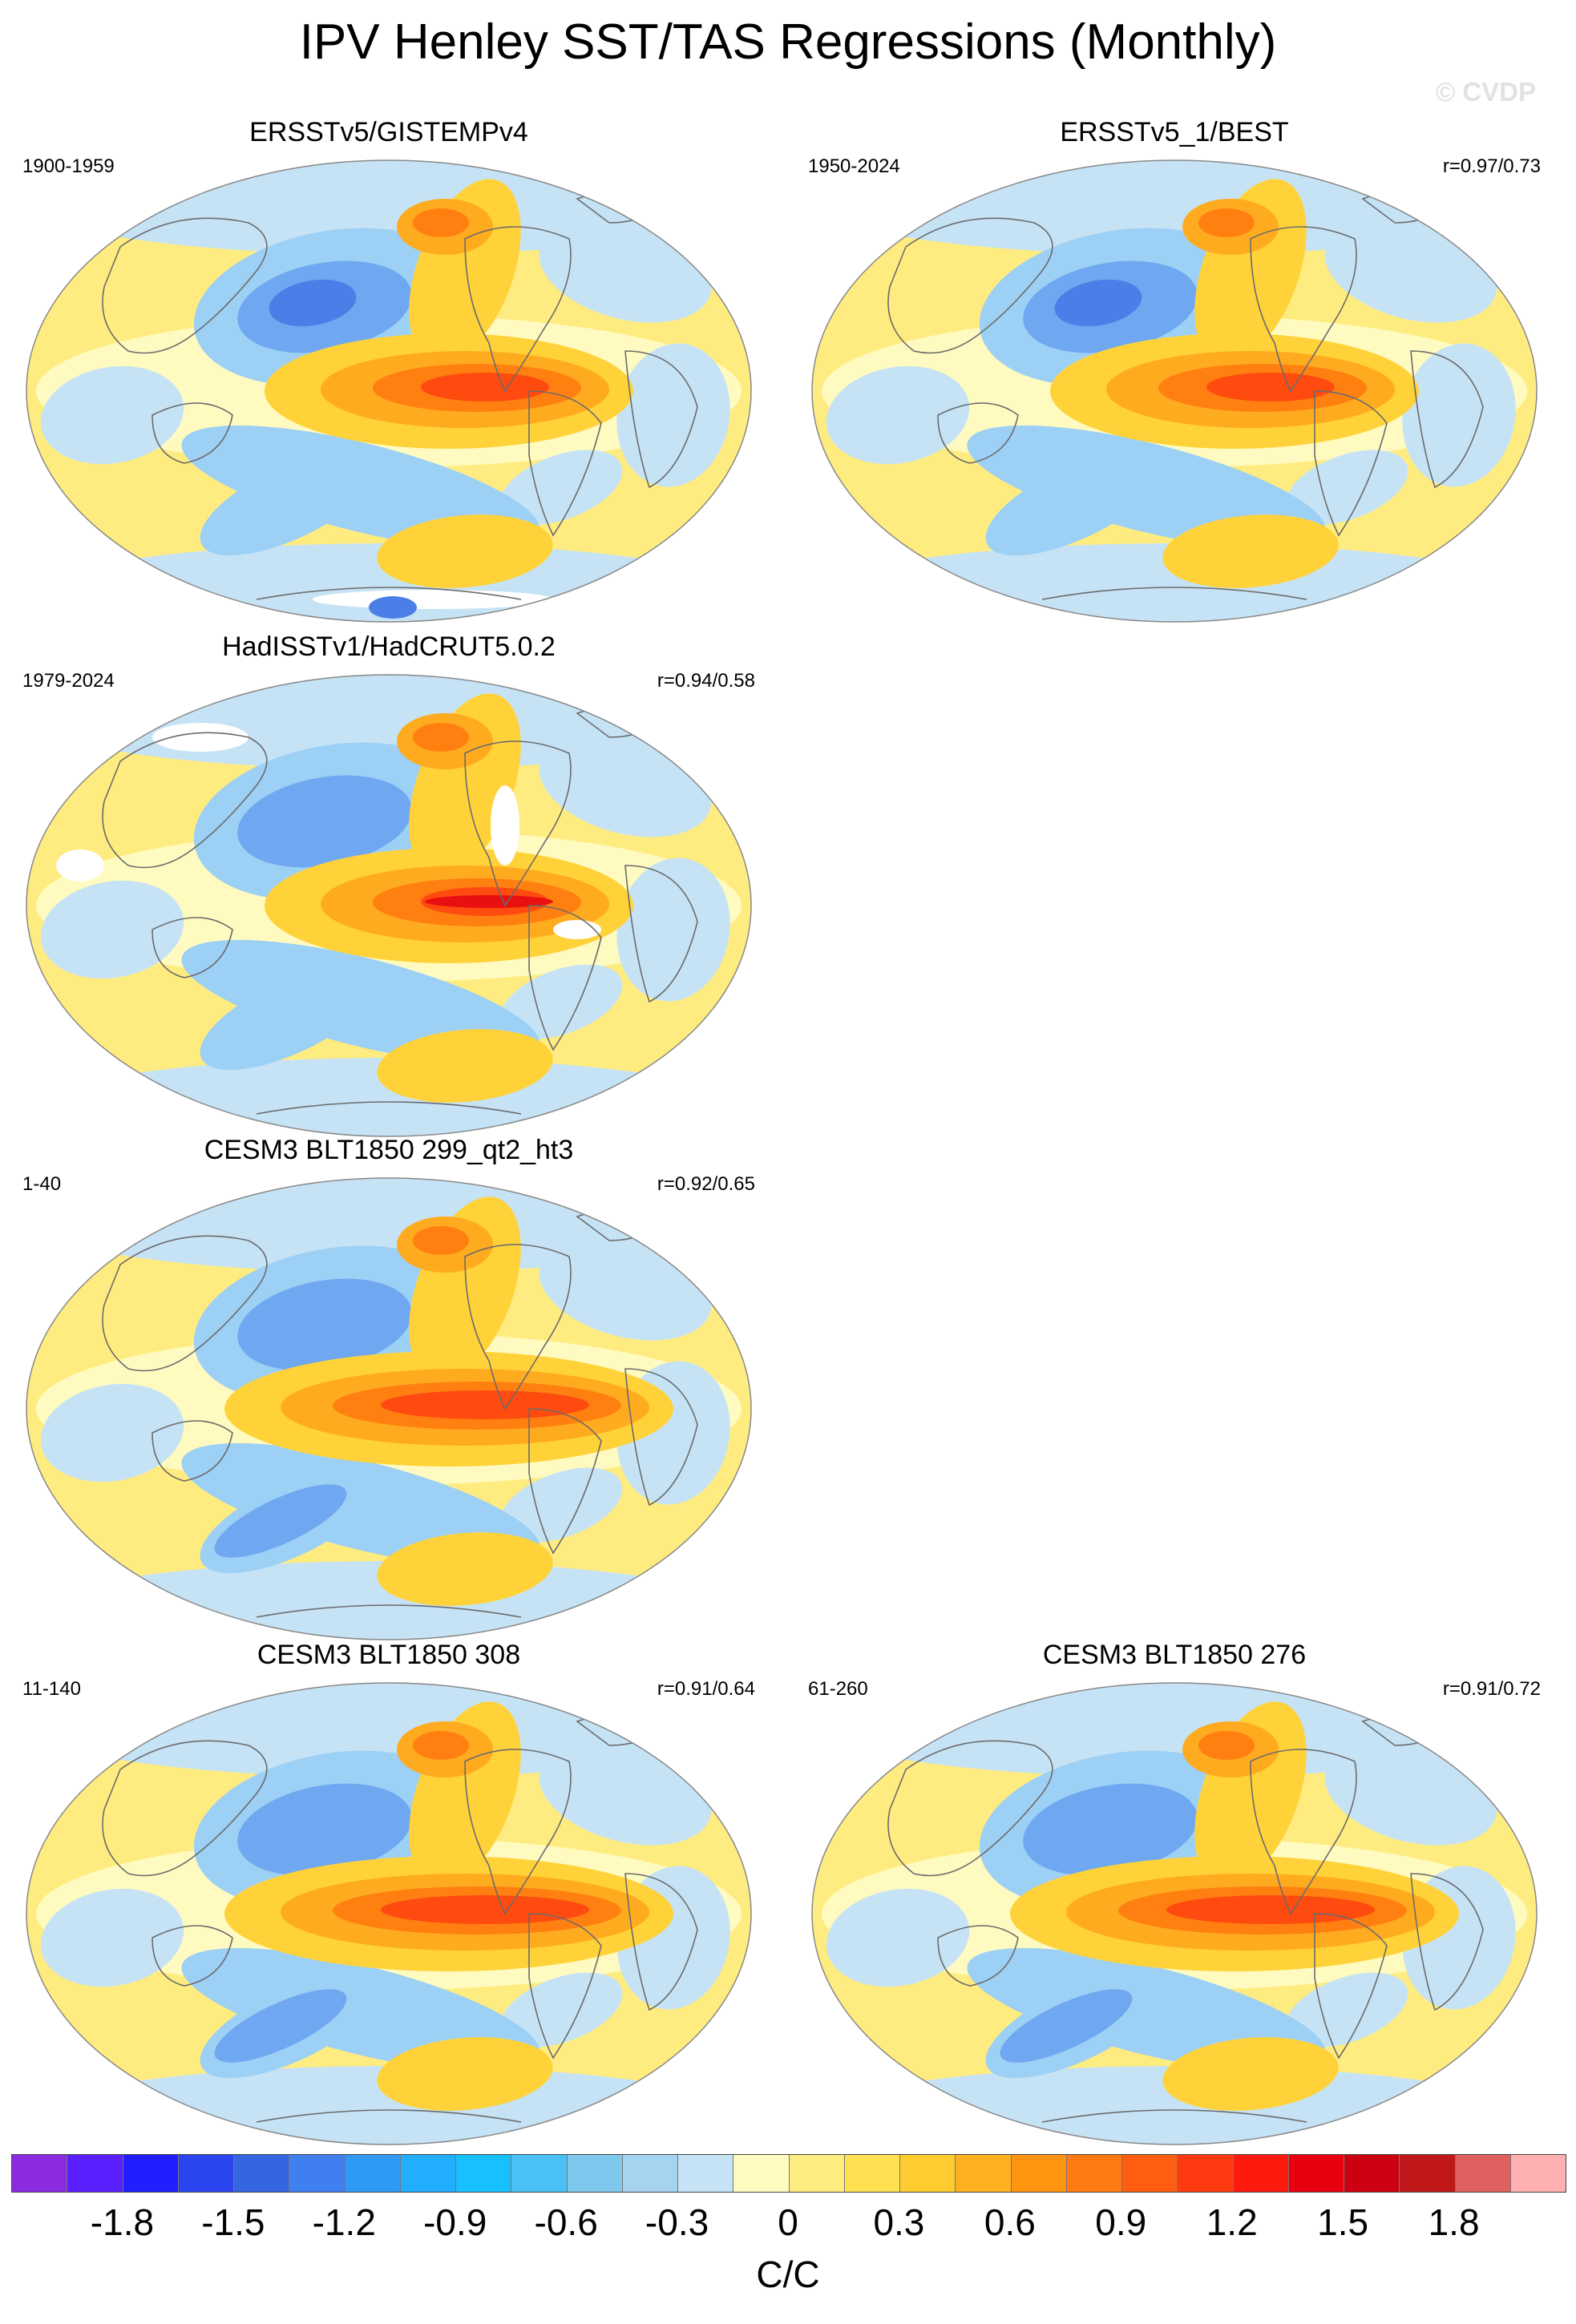 This screenshot has height=2324, width=1576. Describe the element at coordinates (1232, 2222) in the screenshot. I see `colorbar-tick-label: 1.2` at that location.